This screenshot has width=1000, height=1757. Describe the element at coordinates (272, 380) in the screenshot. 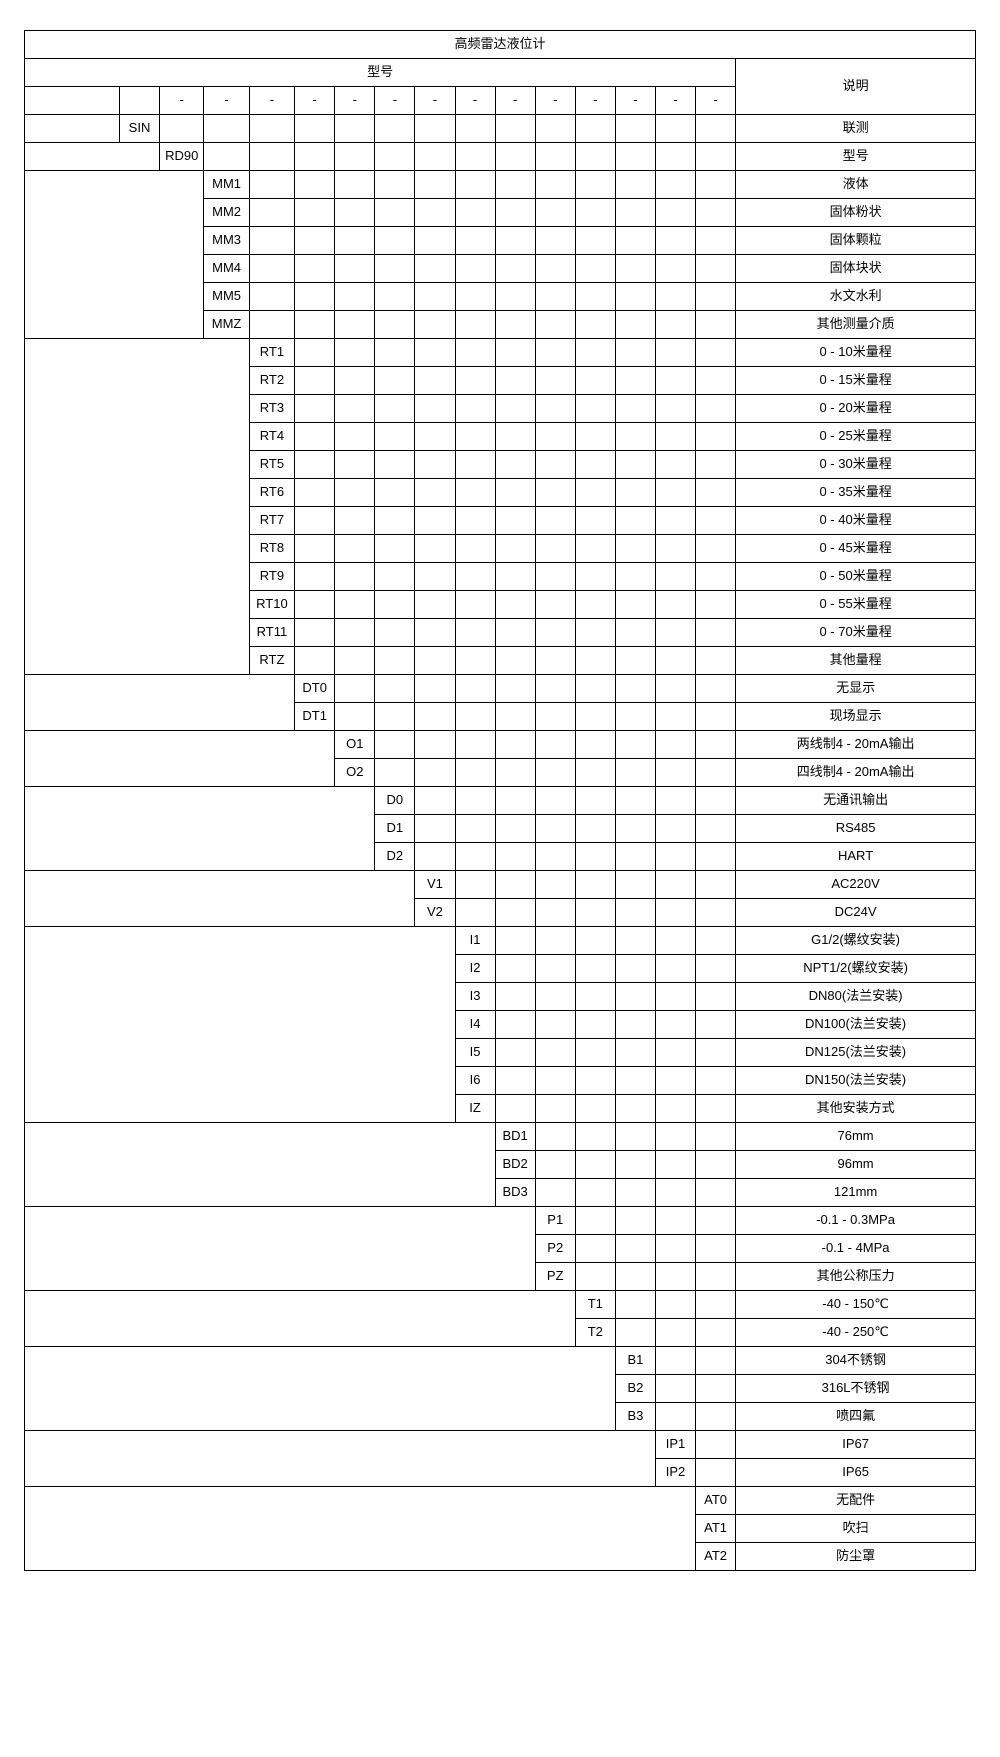

I see `model-code-cell: RT2` at that location.